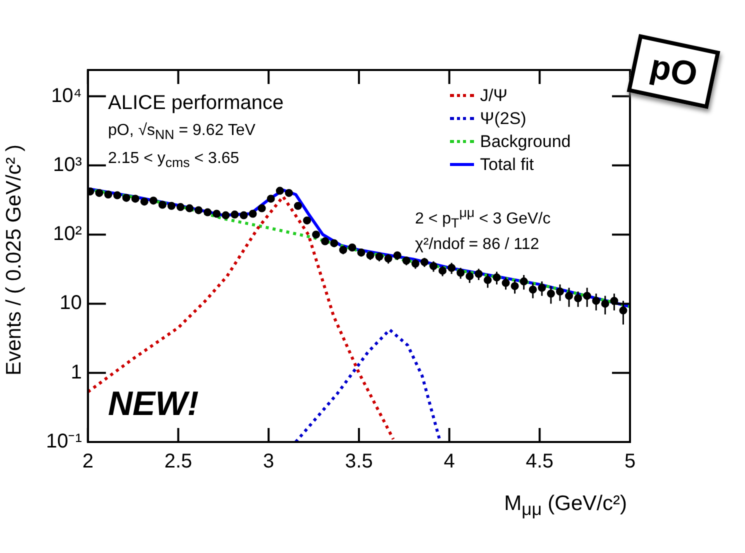  I want to click on annotation: 2.15 < y$_{cms}$ < 3.65, so click(174, 160).